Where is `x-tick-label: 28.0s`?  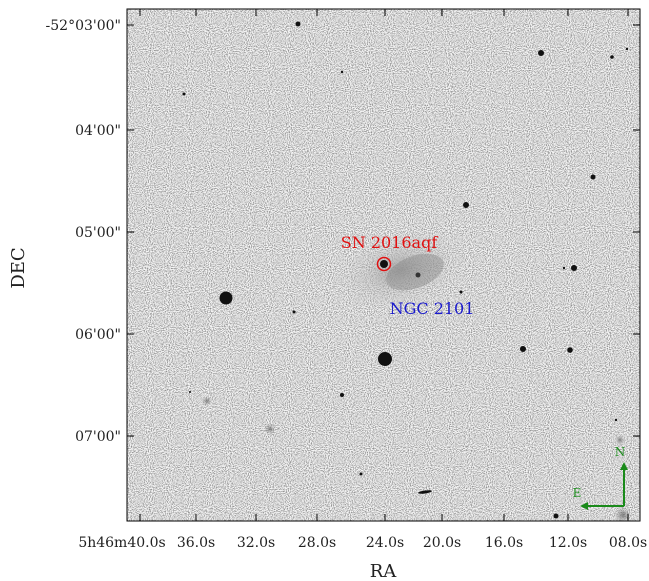
x-tick-label: 28.0s is located at coordinates (317, 543).